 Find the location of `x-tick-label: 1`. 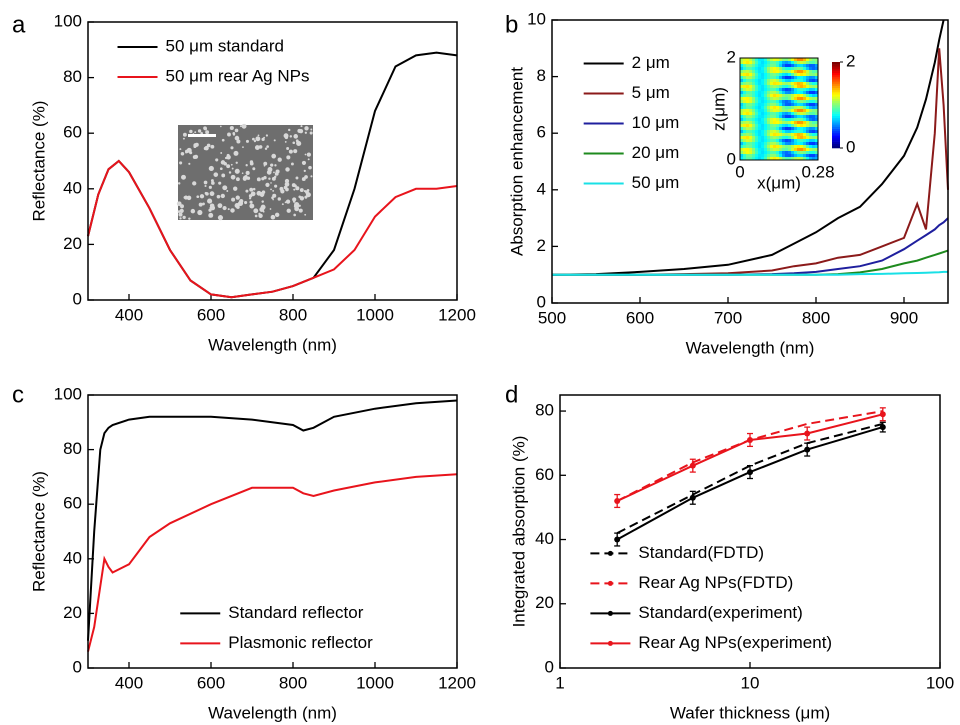

x-tick-label: 1 is located at coordinates (559, 682).